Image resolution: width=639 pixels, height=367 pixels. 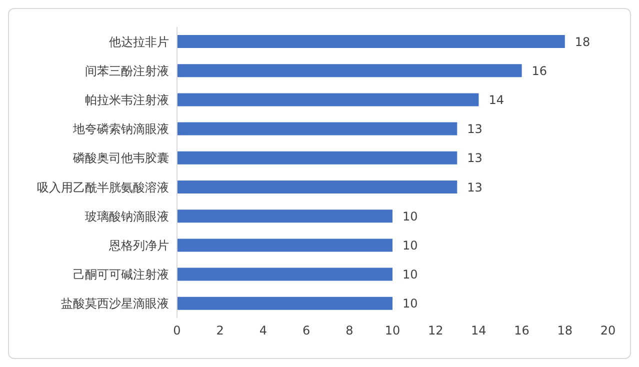 I want to click on x-tick-label: 14, so click(x=478, y=331).